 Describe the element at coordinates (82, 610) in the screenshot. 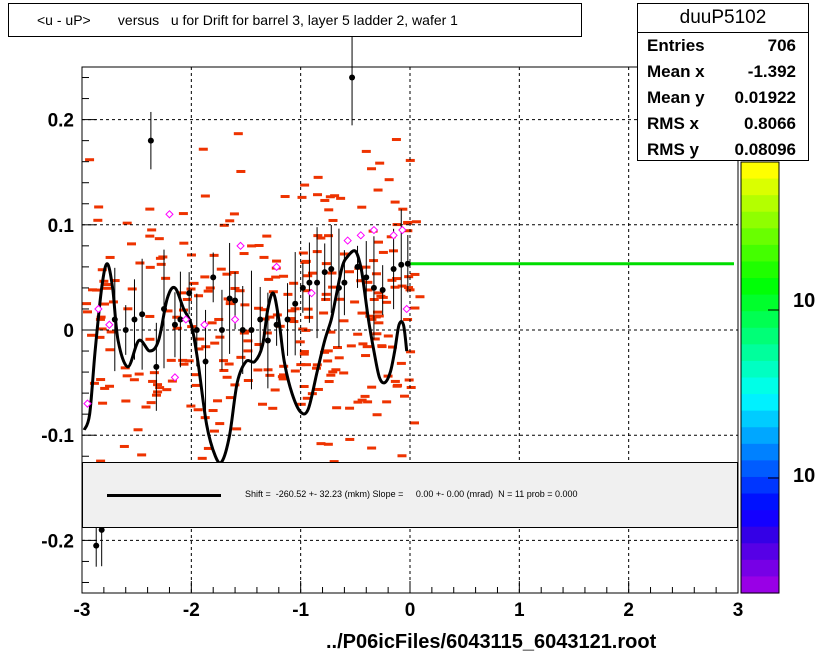

I see `x-tick-label: -3` at that location.